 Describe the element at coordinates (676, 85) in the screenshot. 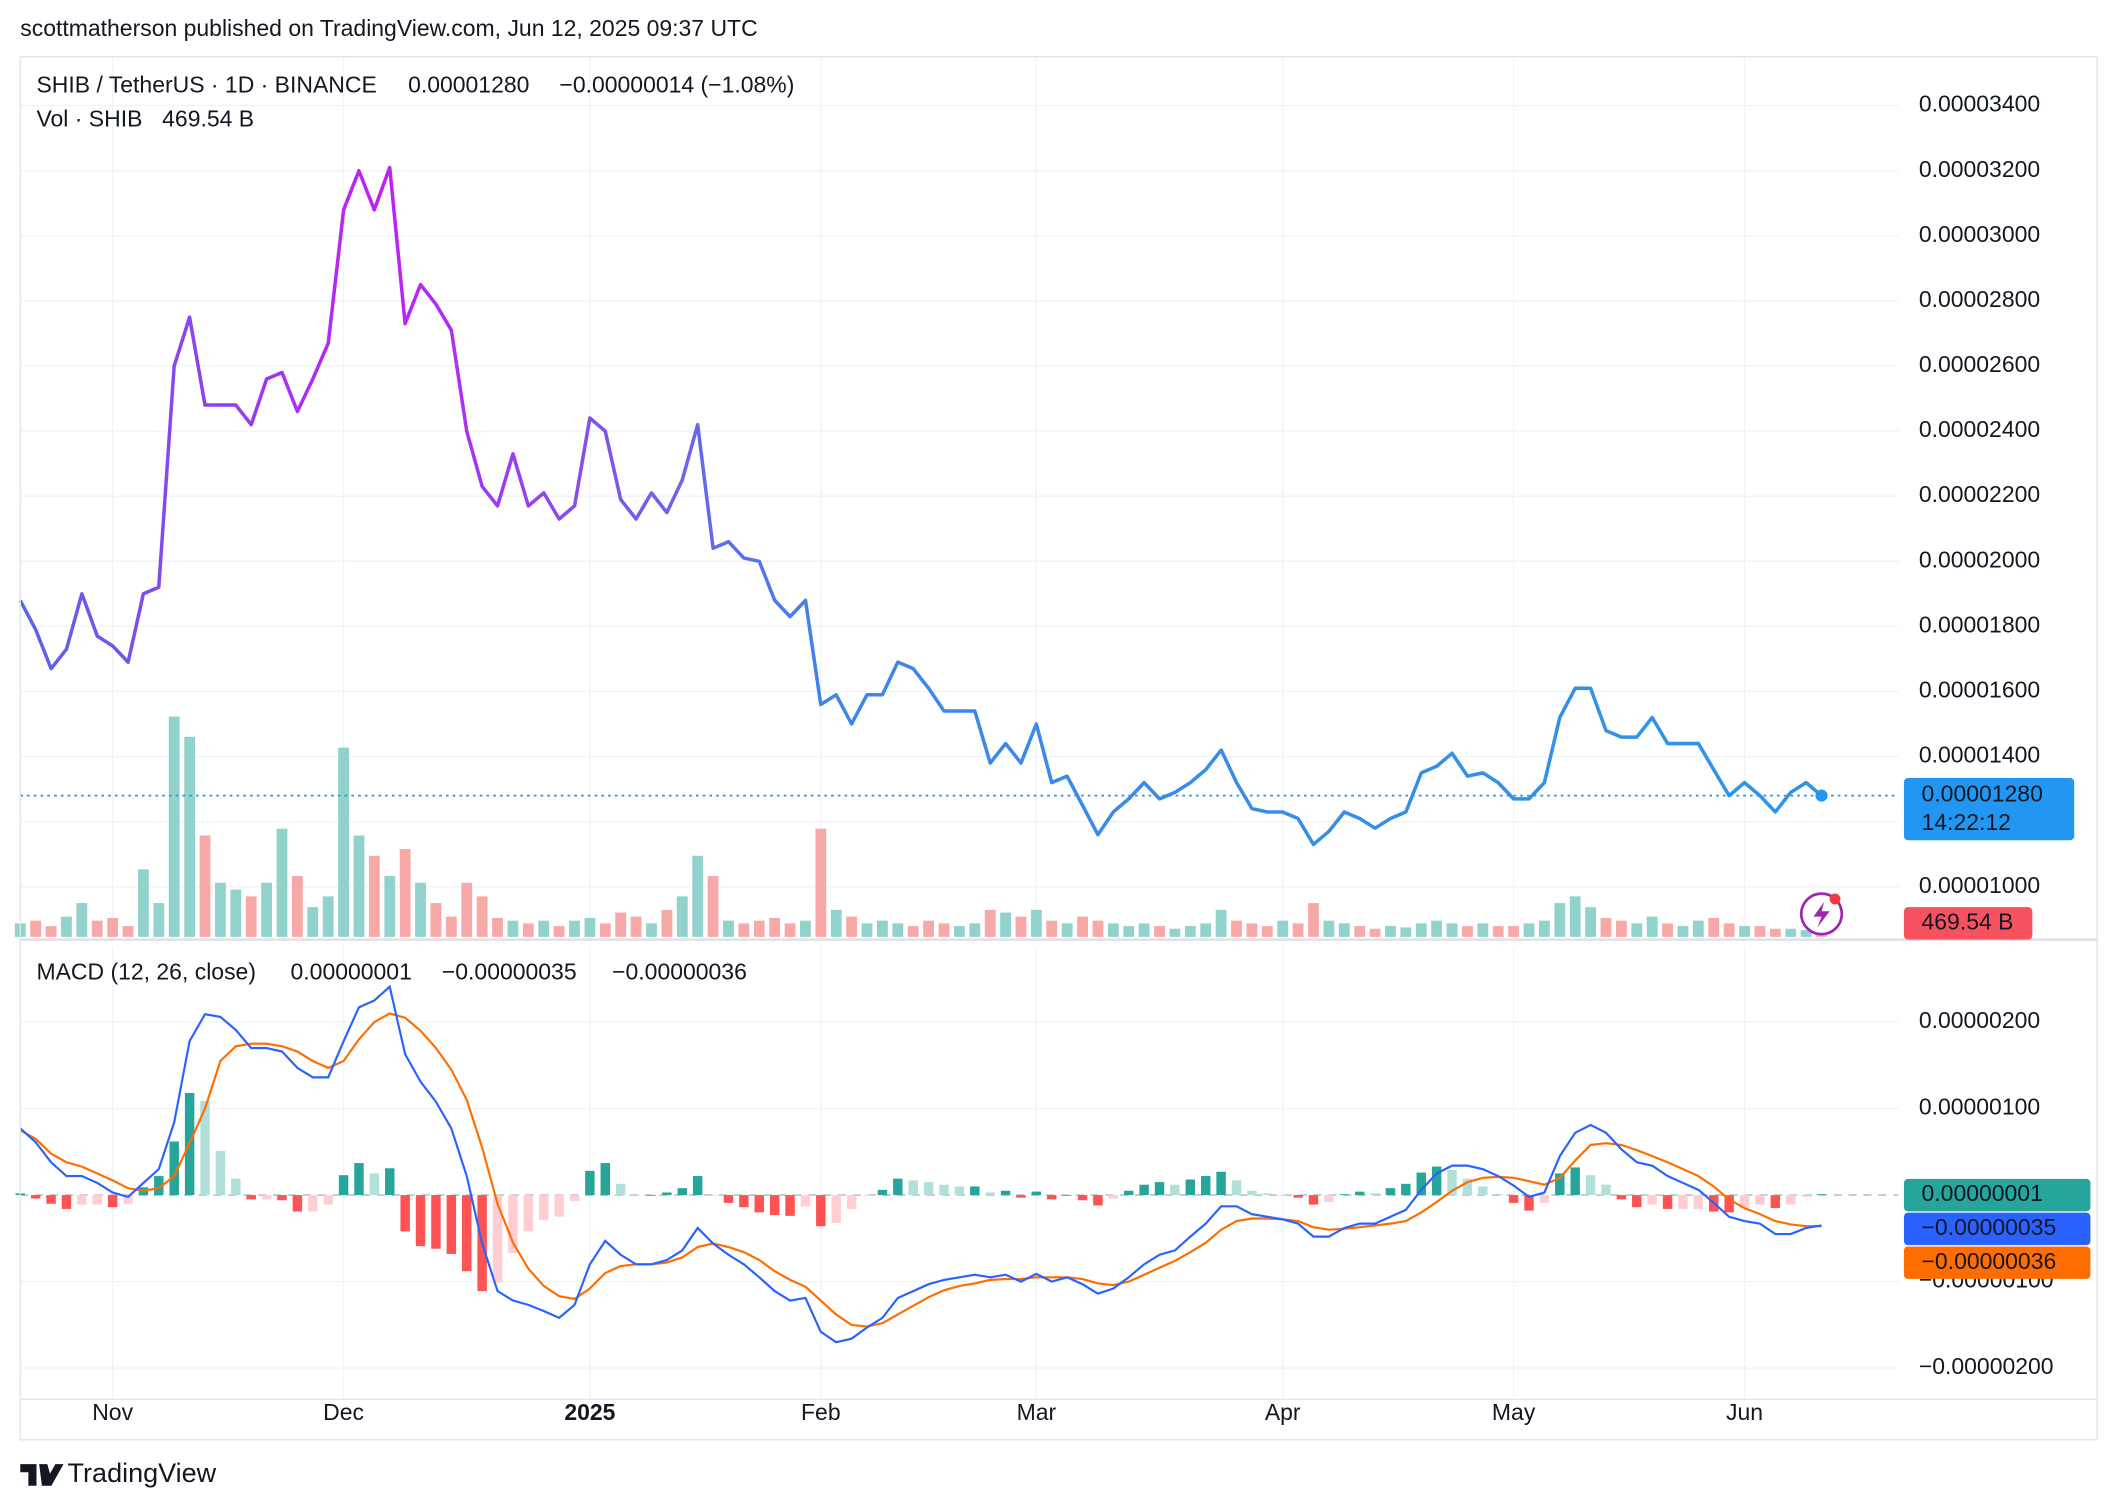

I see `price-change: −0.00000014 (−1.08%)` at that location.